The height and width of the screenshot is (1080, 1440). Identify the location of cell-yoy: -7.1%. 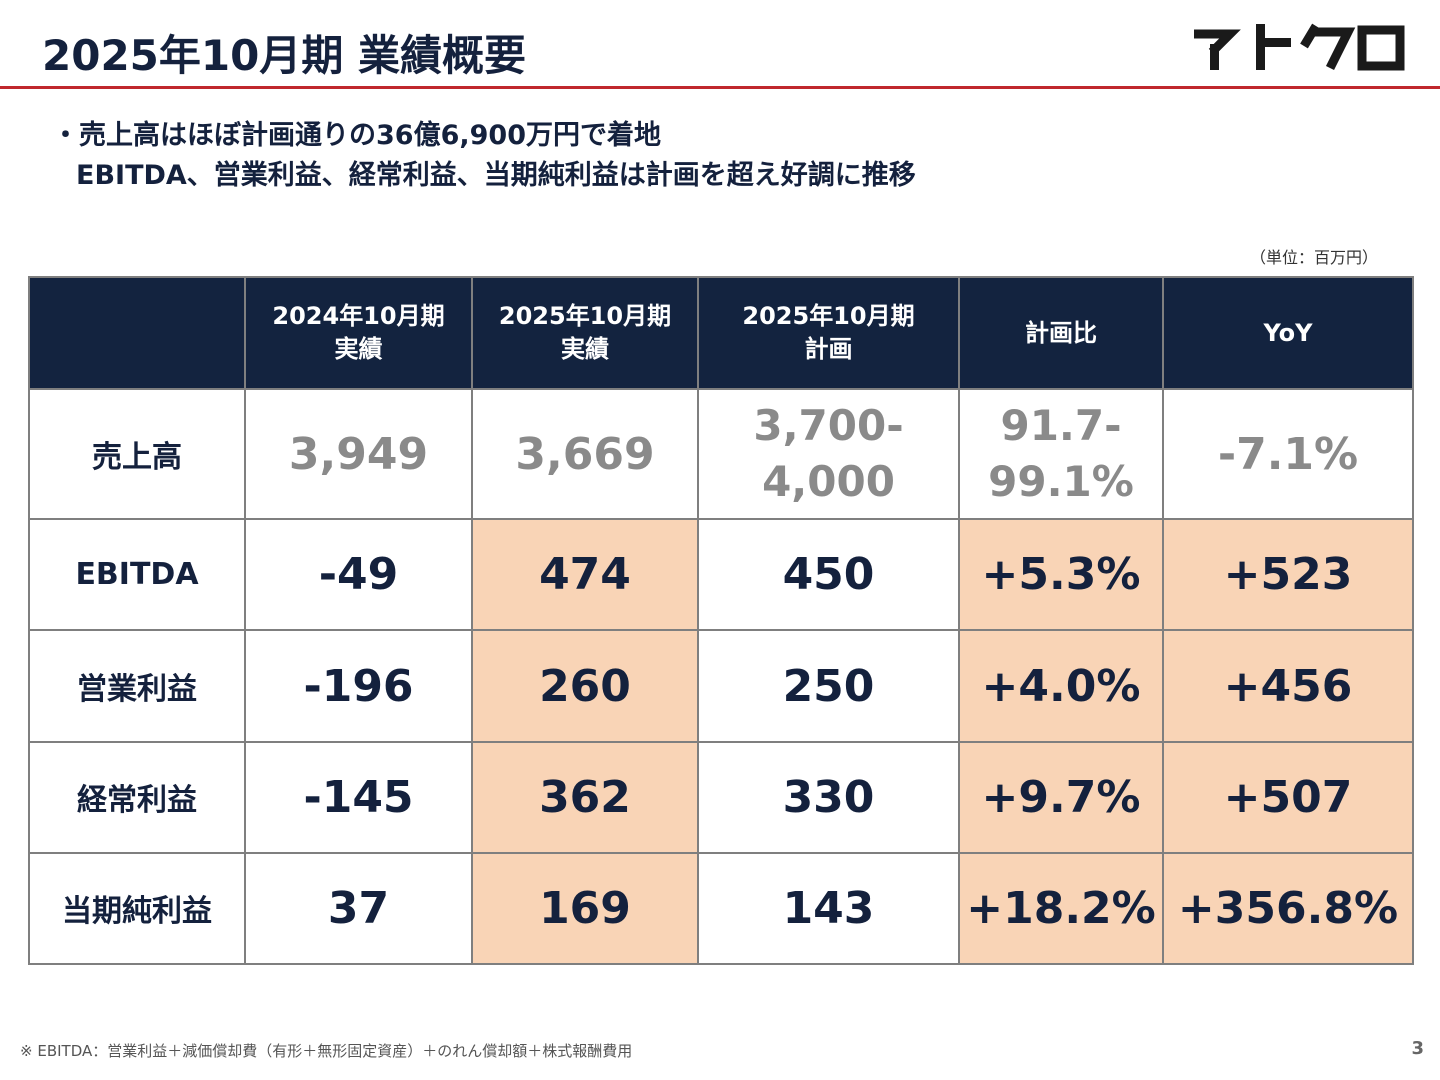
(1288, 454).